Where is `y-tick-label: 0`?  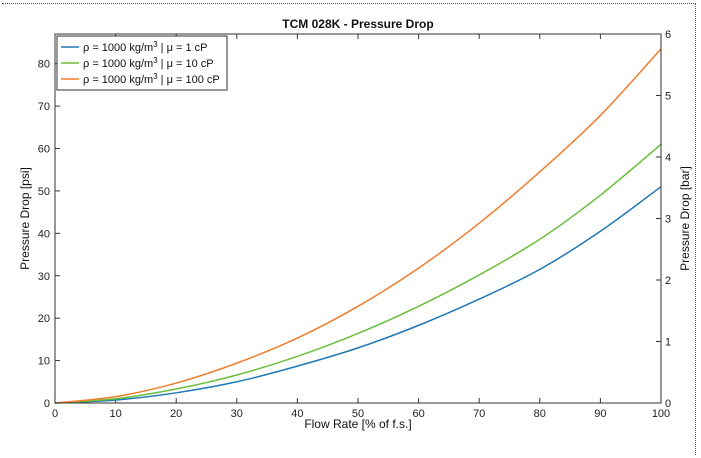 y-tick-label: 0 is located at coordinates (47, 404).